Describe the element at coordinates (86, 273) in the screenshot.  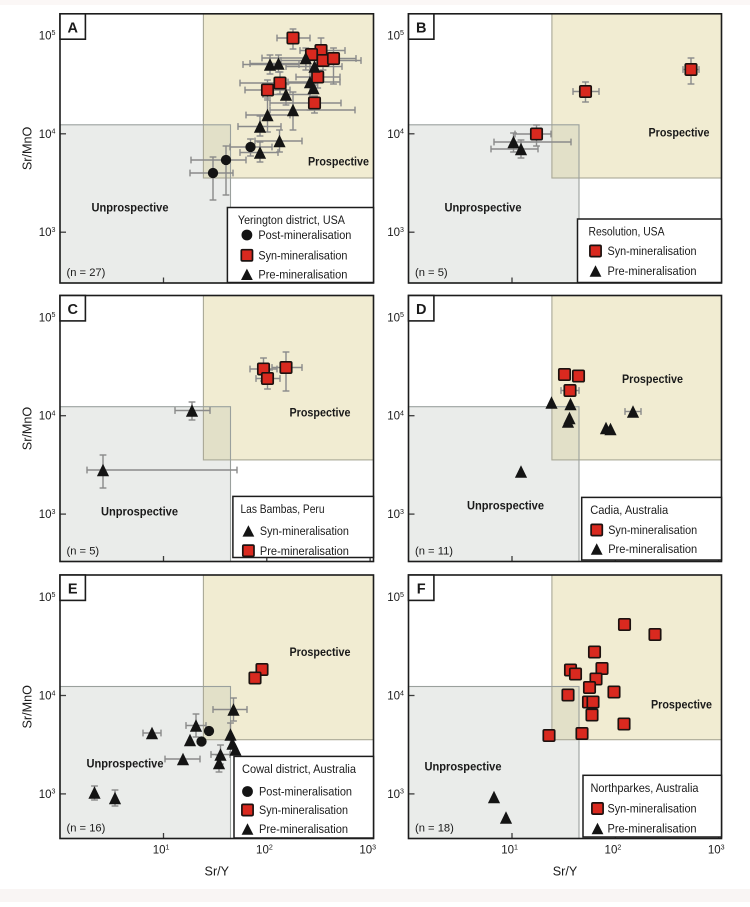
I see `svg-text: (n = 27)` at that location.